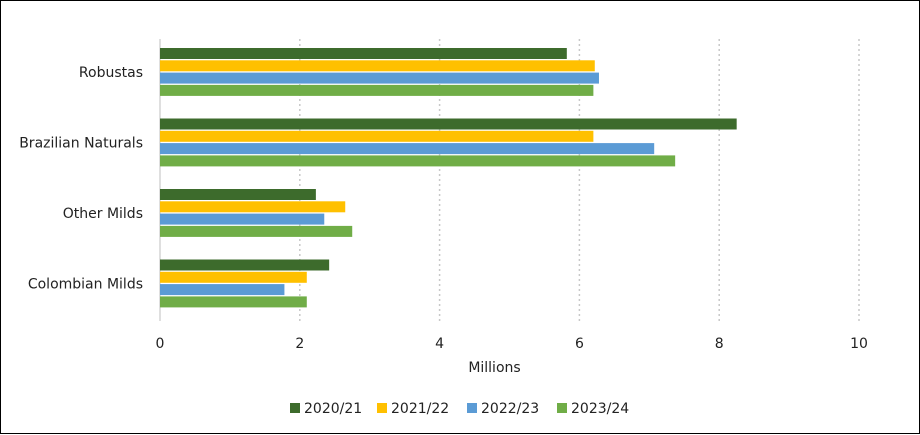  Describe the element at coordinates (439, 344) in the screenshot. I see `x-tick-label-4: 4` at that location.